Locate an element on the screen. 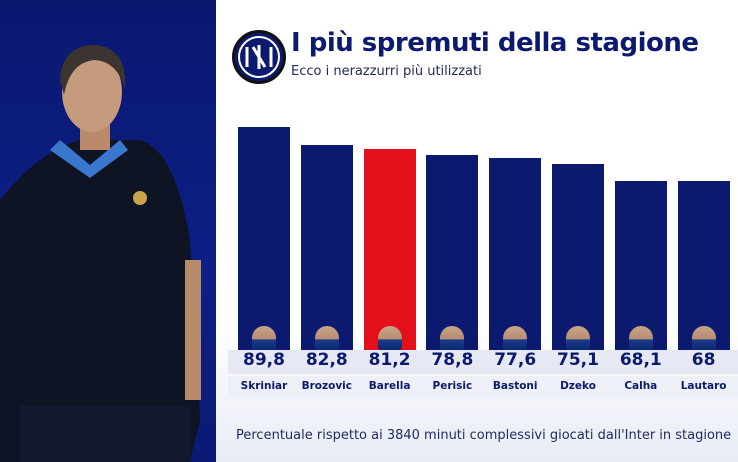 This screenshot has height=462, width=738. value-label: 77,6 is located at coordinates (515, 360).